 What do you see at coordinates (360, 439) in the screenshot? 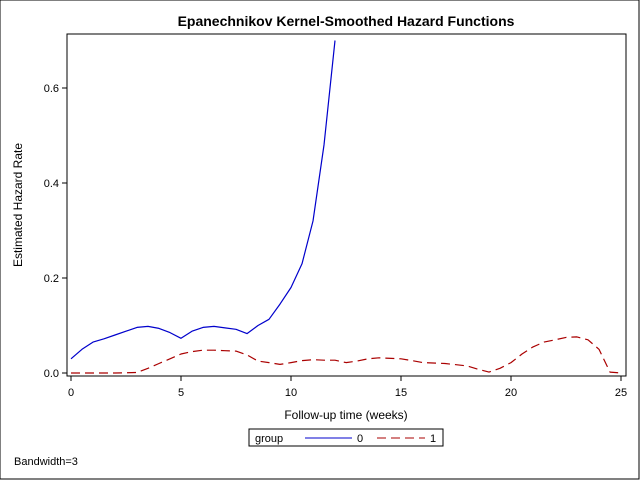
I see `legend-entry-0: 0` at bounding box center [360, 439].